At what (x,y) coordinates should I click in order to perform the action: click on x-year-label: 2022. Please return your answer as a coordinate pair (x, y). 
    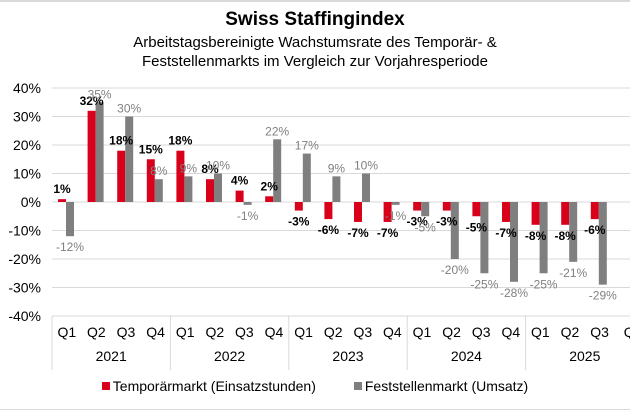
    Looking at the image, I should click on (229, 356).